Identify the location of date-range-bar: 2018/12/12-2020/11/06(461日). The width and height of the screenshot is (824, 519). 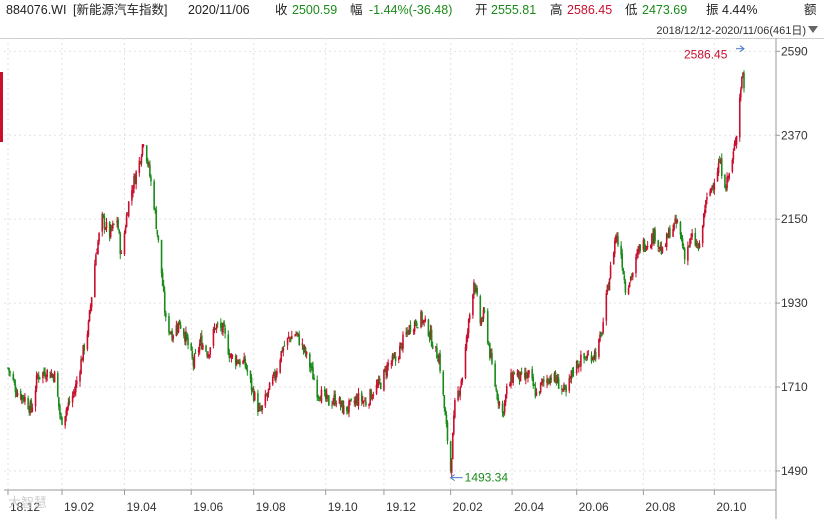
(412, 29).